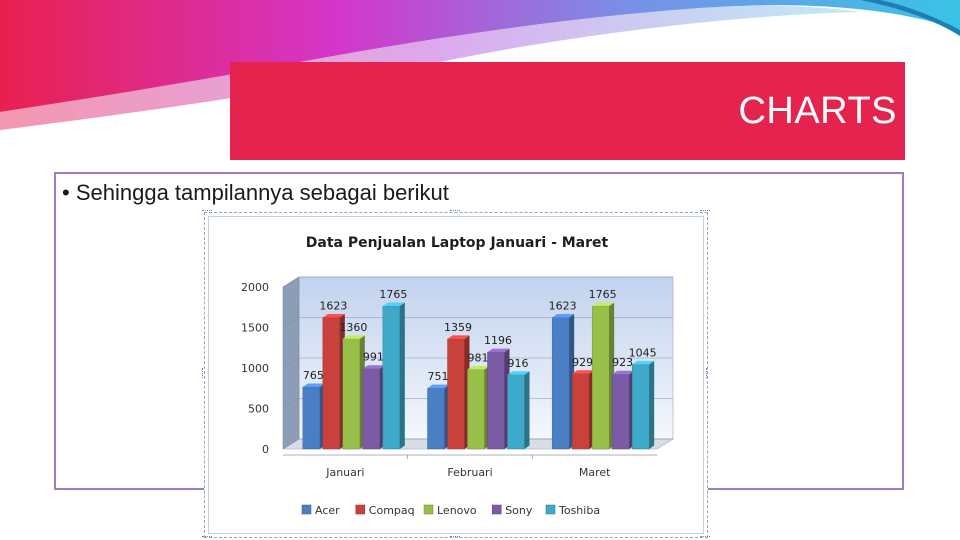 The height and width of the screenshot is (540, 960). What do you see at coordinates (393, 294) in the screenshot?
I see `data-label-toshiba-januari: 1765` at bounding box center [393, 294].